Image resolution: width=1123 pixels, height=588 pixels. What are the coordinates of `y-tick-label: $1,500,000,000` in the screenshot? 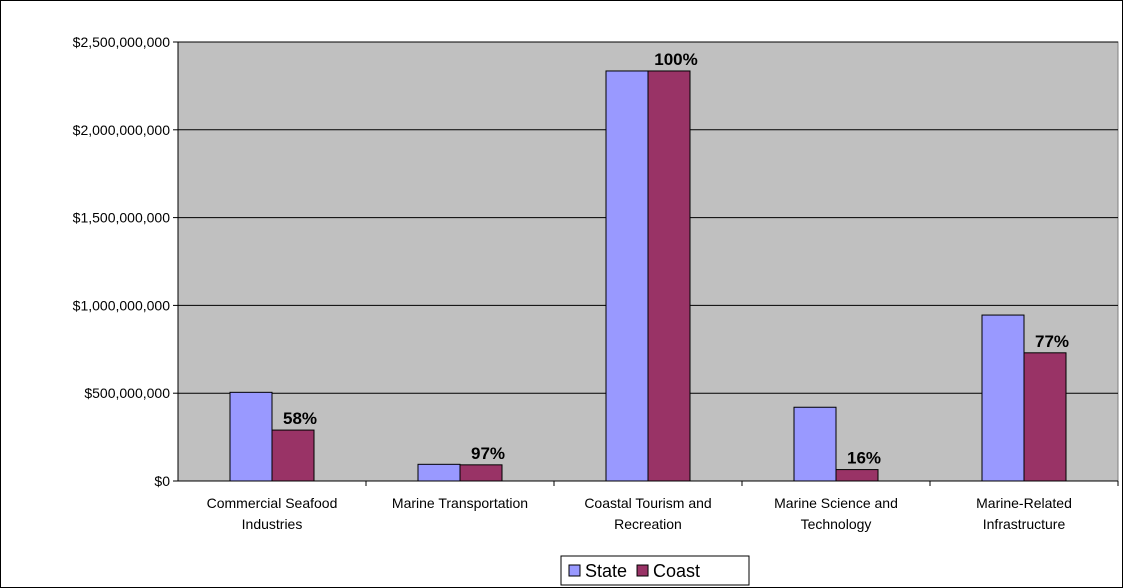 It's located at (122, 218).